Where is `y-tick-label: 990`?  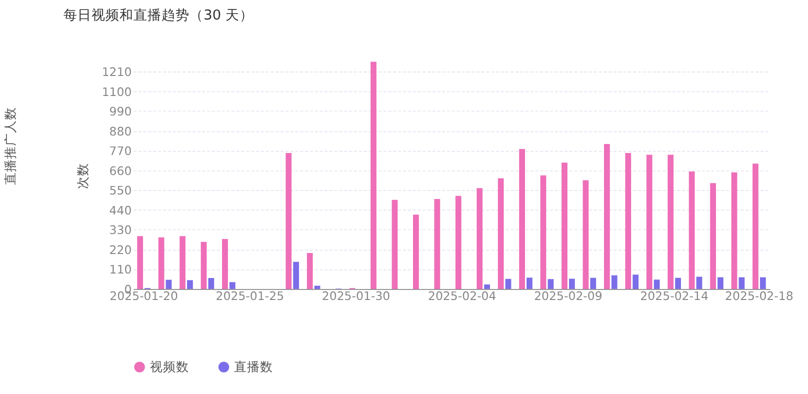 y-tick-label: 990 is located at coordinates (120, 111).